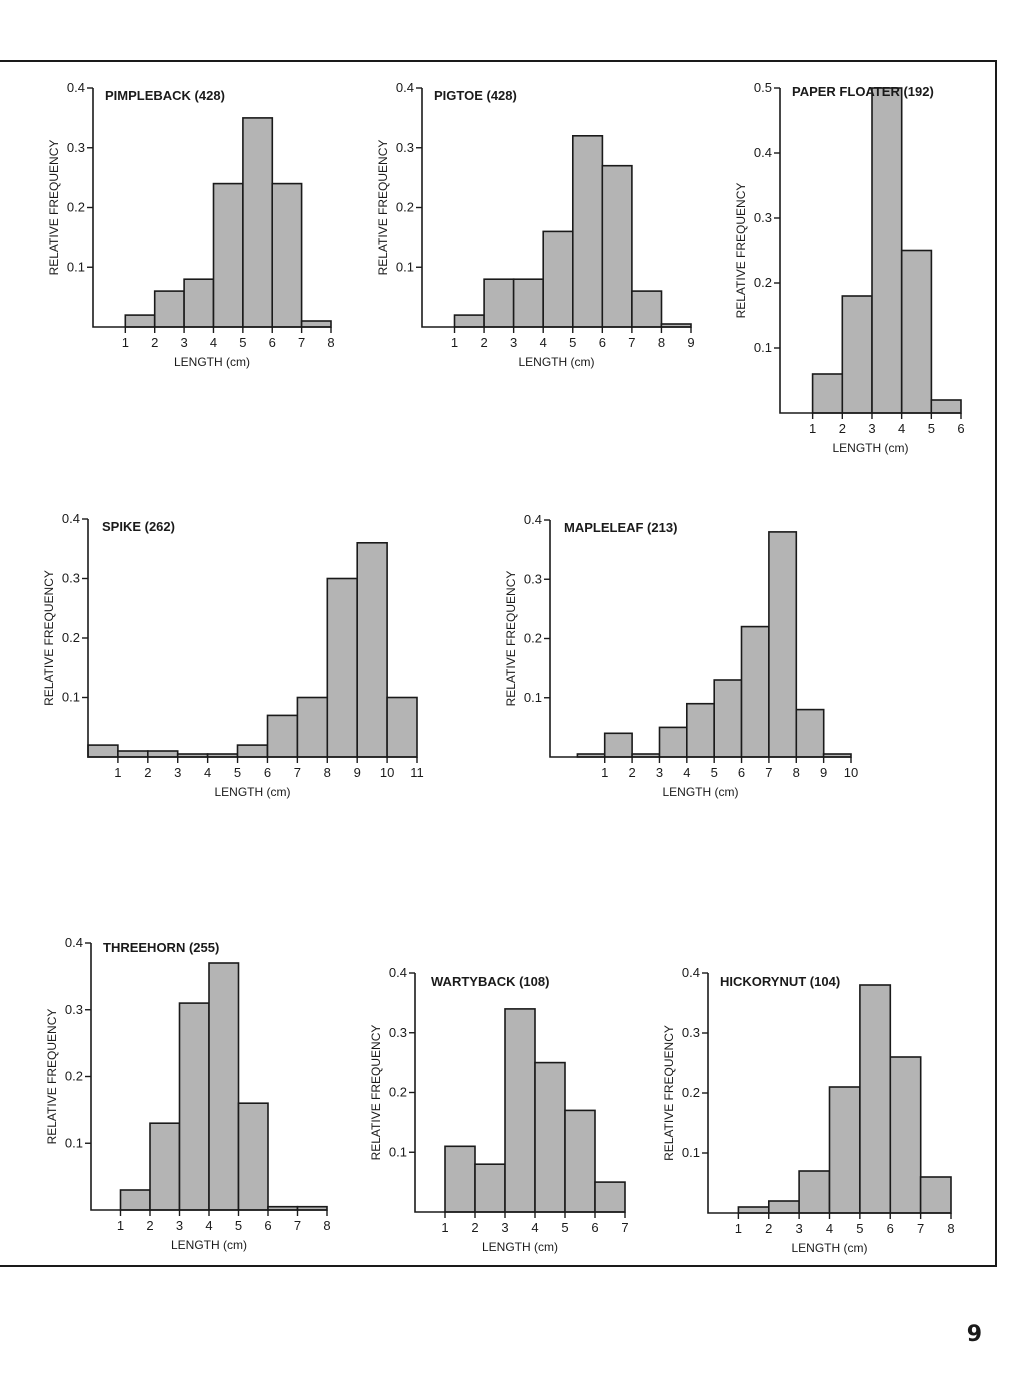 This screenshot has height=1380, width=1027. What do you see at coordinates (330, 342) in the screenshot?
I see `chart-1-x-tick-label-8: 8` at bounding box center [330, 342].